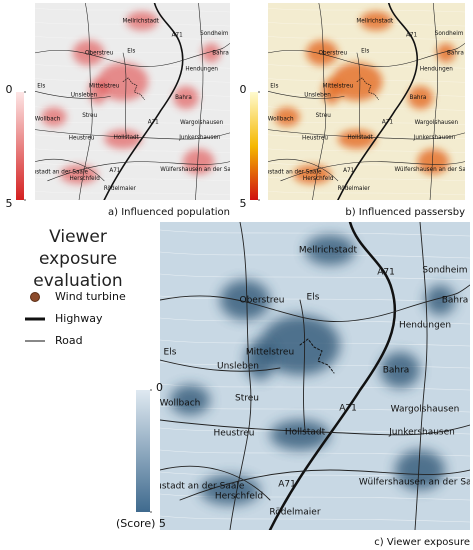  Describe the element at coordinates (35, 297) in the screenshot. I see `turbine-icon` at that location.